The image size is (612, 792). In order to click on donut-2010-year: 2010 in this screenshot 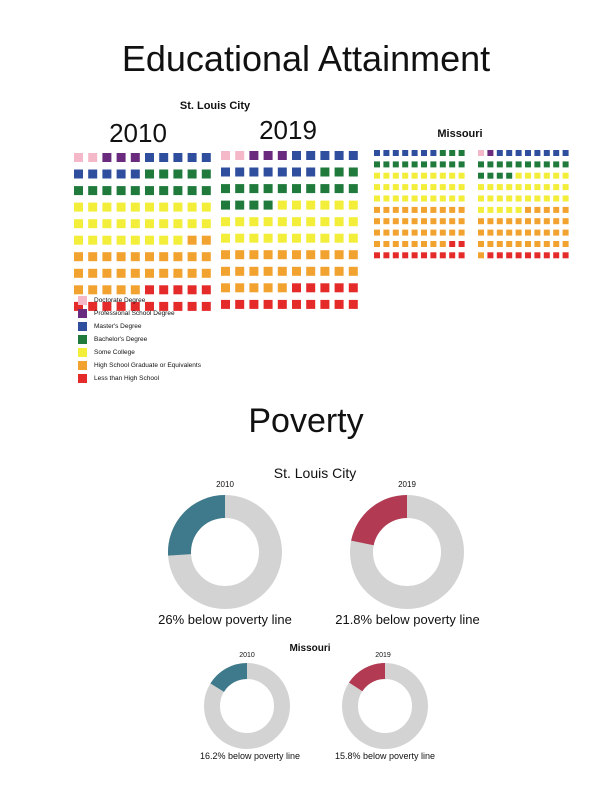, I will do `click(225, 484)`.